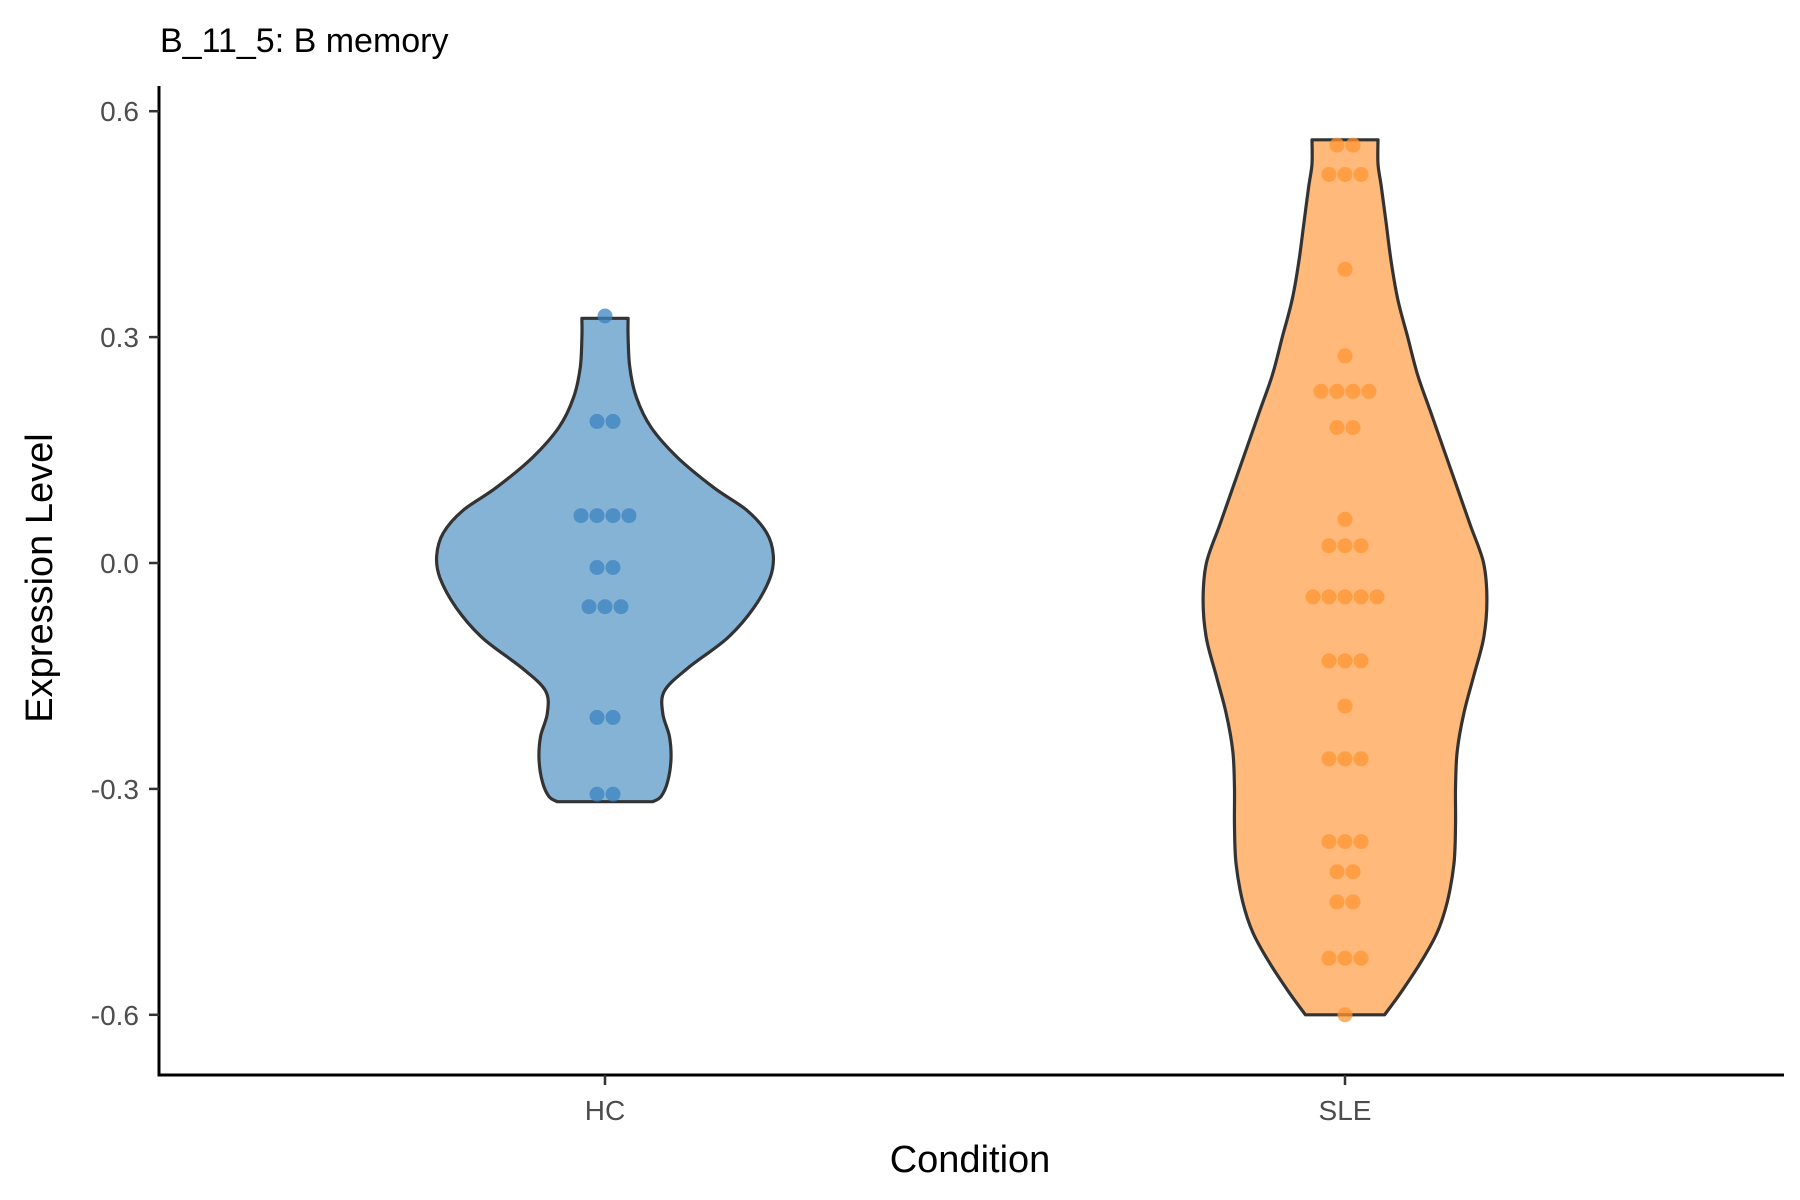 The image size is (1800, 1200). Describe the element at coordinates (40, 577) in the screenshot. I see `y-axis-title: Expression Level` at that location.